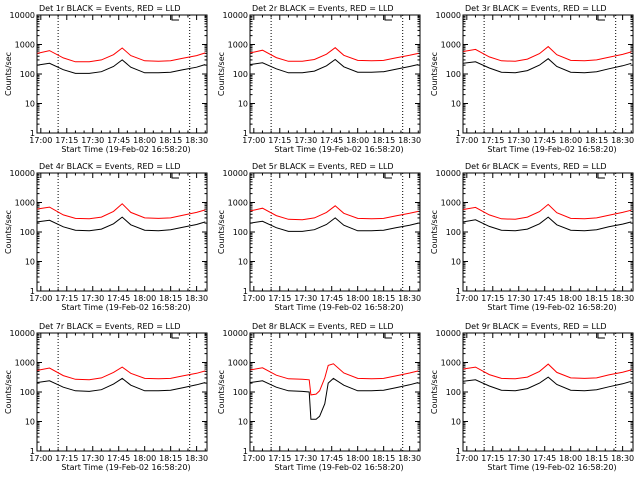 The height and width of the screenshot is (480, 640). Describe the element at coordinates (323, 166) in the screenshot. I see `chart-title: Det 5r BLACK = Events, RED = LLD` at that location.